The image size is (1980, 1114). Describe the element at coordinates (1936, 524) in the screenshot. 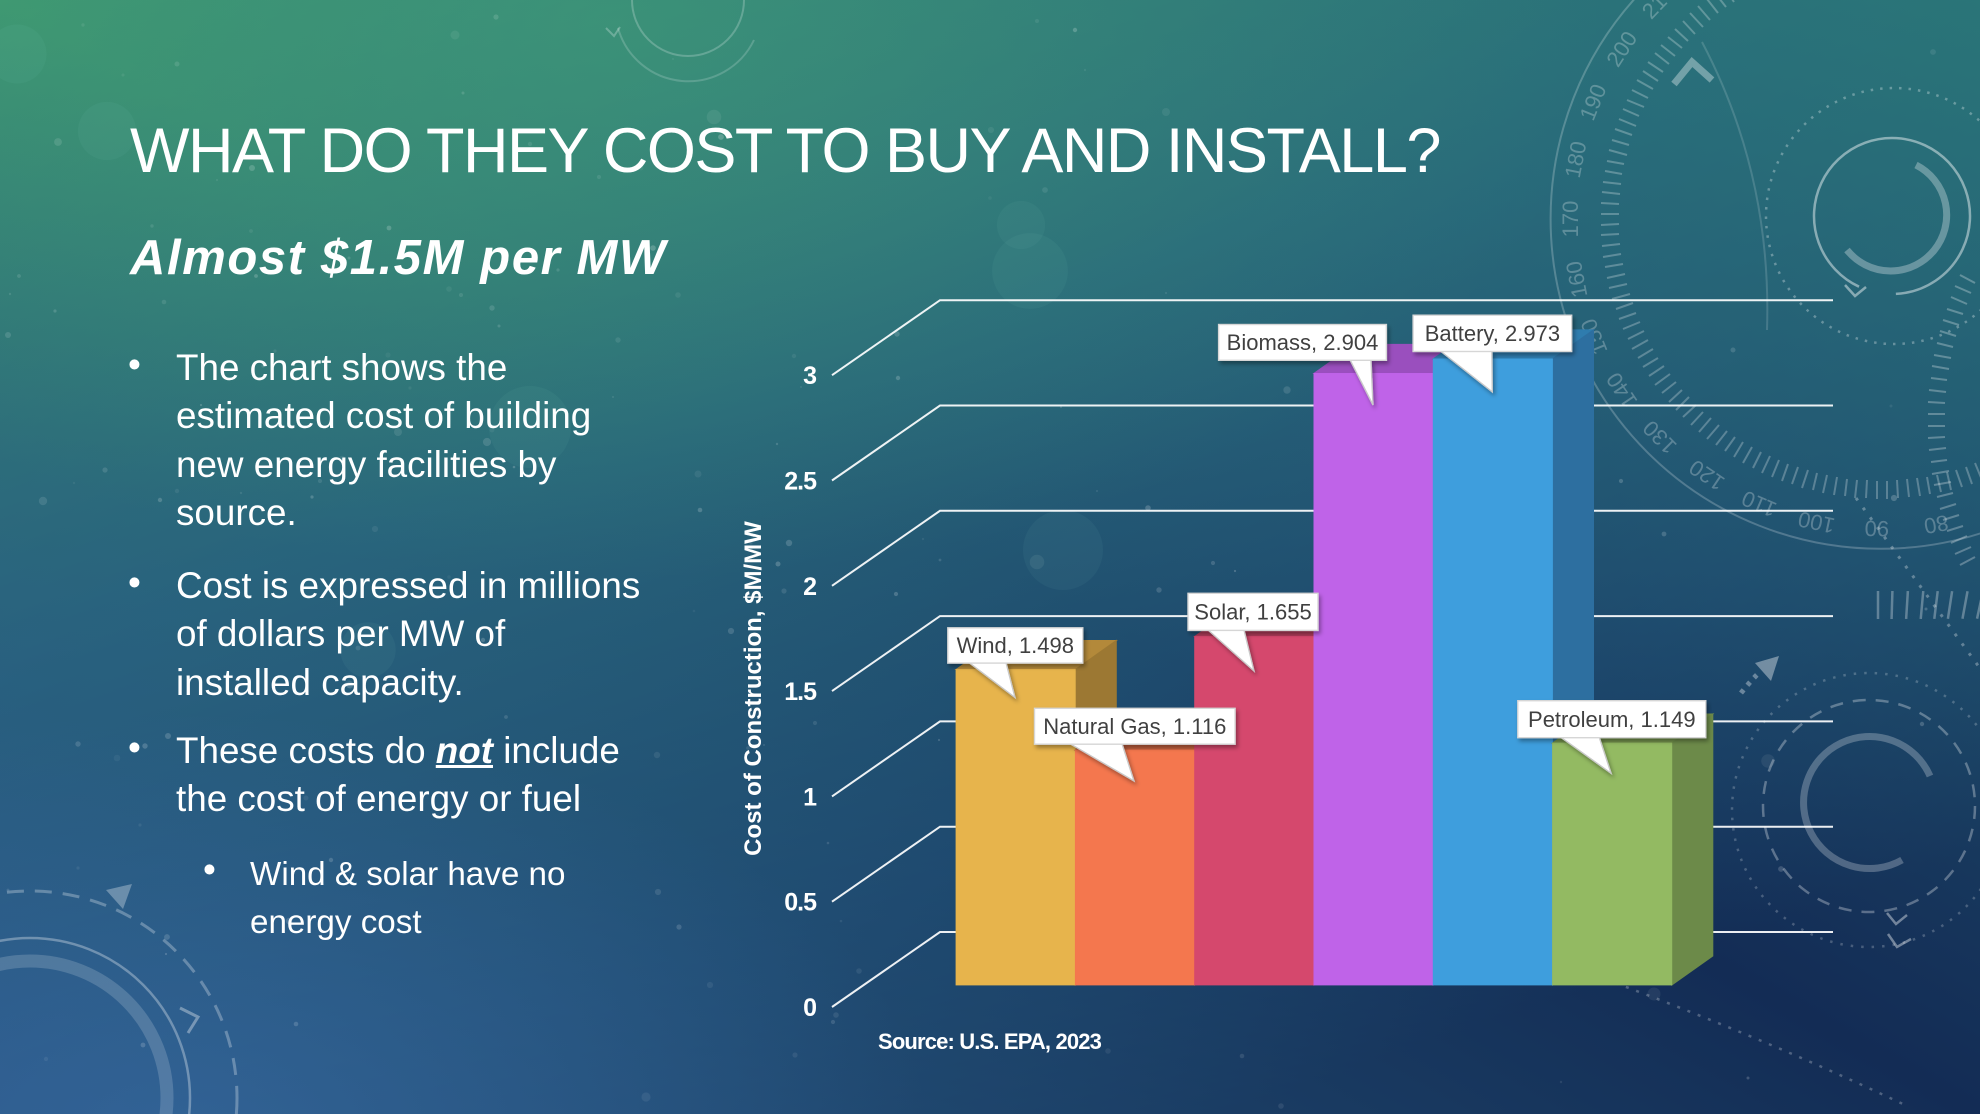

I see `svg-text: 80` at that location.